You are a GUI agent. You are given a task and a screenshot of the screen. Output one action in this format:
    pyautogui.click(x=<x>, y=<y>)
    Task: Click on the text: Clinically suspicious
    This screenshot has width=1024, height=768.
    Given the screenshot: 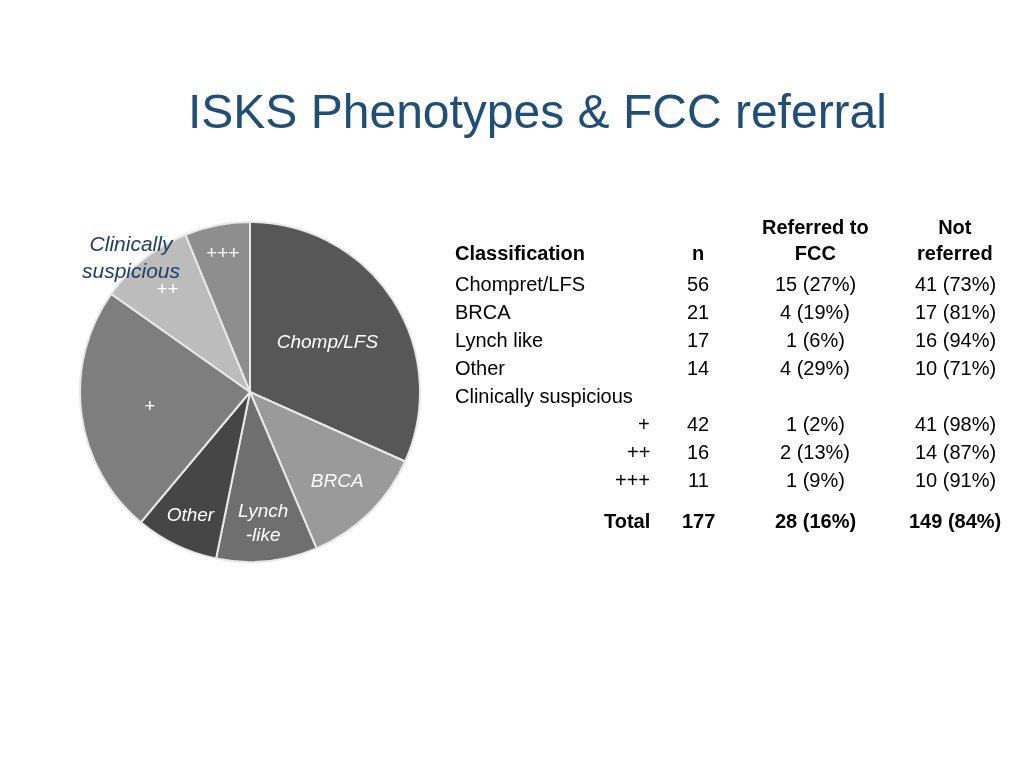 What is the action you would take?
    pyautogui.click(x=544, y=396)
    